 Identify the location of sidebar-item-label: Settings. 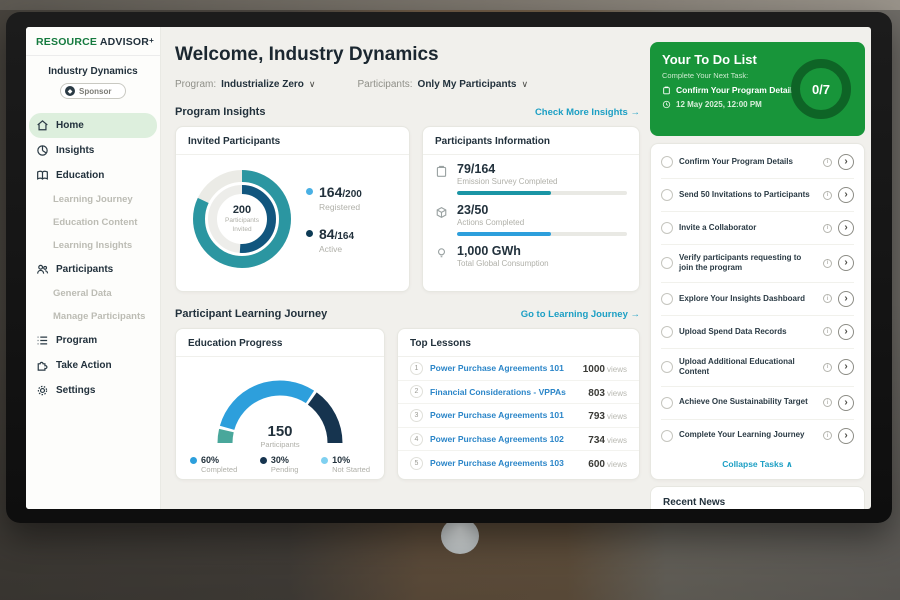
(76, 390).